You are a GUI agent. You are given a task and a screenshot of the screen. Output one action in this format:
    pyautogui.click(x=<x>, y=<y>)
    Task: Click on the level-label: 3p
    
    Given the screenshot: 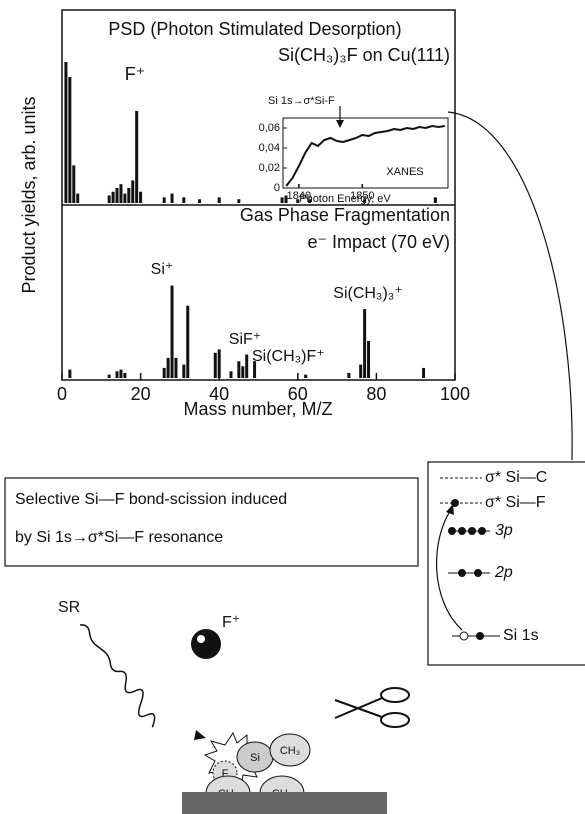 What is the action you would take?
    pyautogui.click(x=504, y=530)
    